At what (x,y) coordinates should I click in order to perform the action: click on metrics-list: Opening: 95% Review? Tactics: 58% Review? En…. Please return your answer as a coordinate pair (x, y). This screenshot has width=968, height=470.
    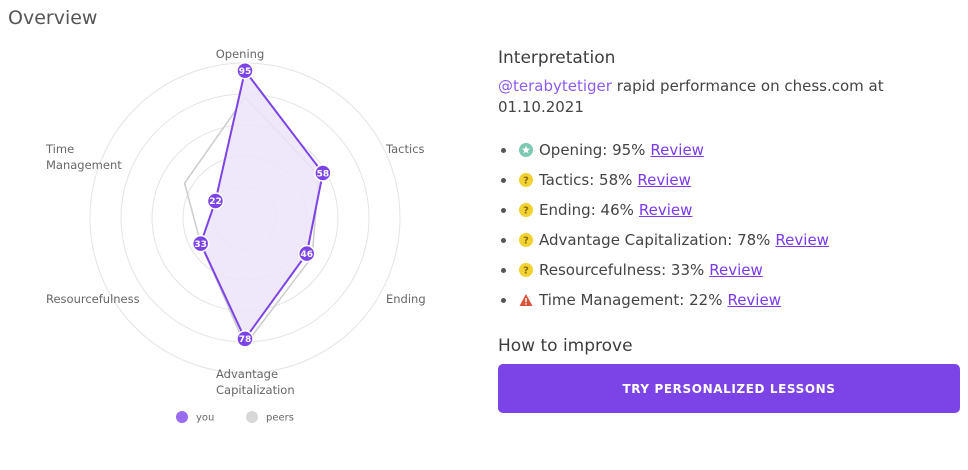
    Looking at the image, I should click on (663, 225).